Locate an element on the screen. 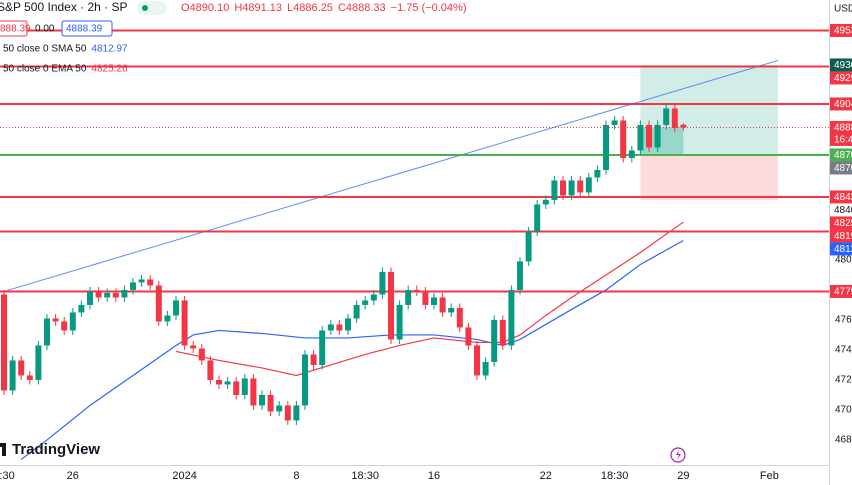 This screenshot has width=852, height=485. price-badge-label: 4842 is located at coordinates (843, 197).